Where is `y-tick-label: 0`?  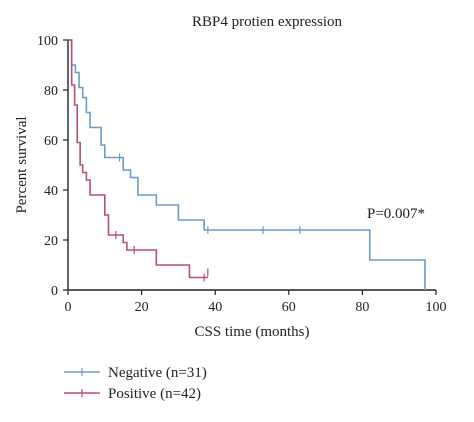 y-tick-label: 0 is located at coordinates (54, 291).